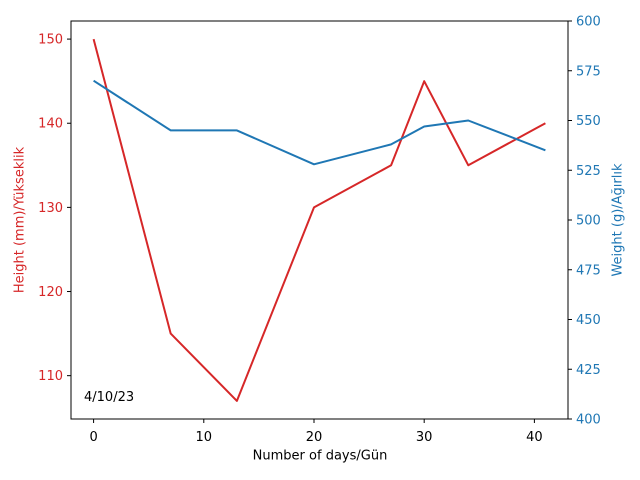 Image resolution: width=640 pixels, height=480 pixels. What do you see at coordinates (588, 22) in the screenshot?
I see `right-y-tick-label: 600` at bounding box center [588, 22].